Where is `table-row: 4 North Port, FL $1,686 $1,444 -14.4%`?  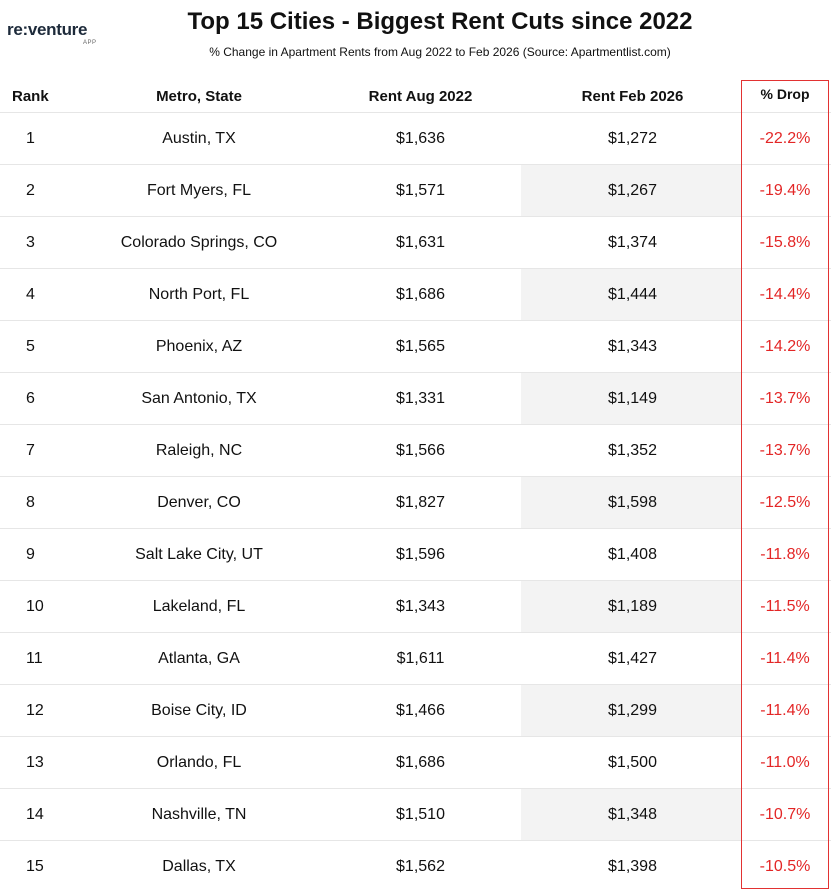
table-row: 4 North Port, FL $1,686 $1,444 -14.4% is located at coordinates (415, 294).